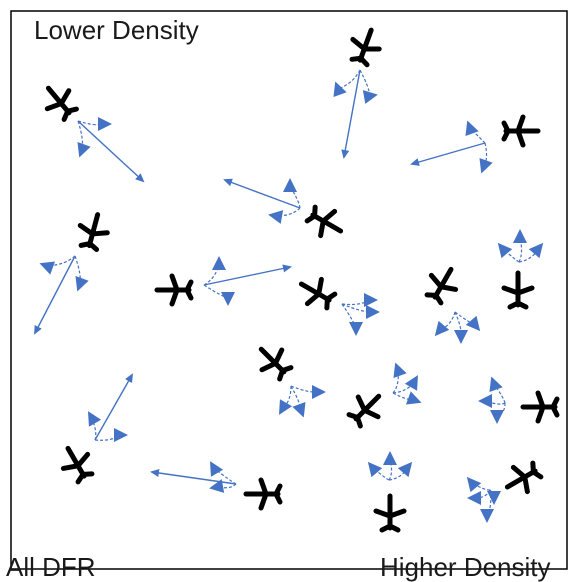  What do you see at coordinates (465, 567) in the screenshot?
I see `higher-density-label: Higher Density` at bounding box center [465, 567].